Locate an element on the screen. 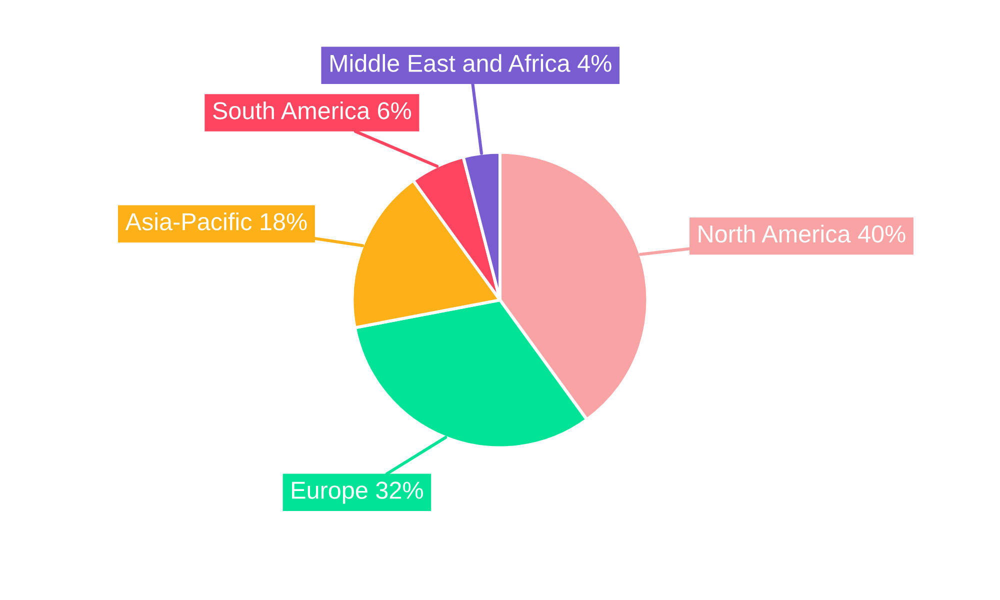 This screenshot has height=600, width=1000. slice-label: Europe 32% is located at coordinates (357, 493).